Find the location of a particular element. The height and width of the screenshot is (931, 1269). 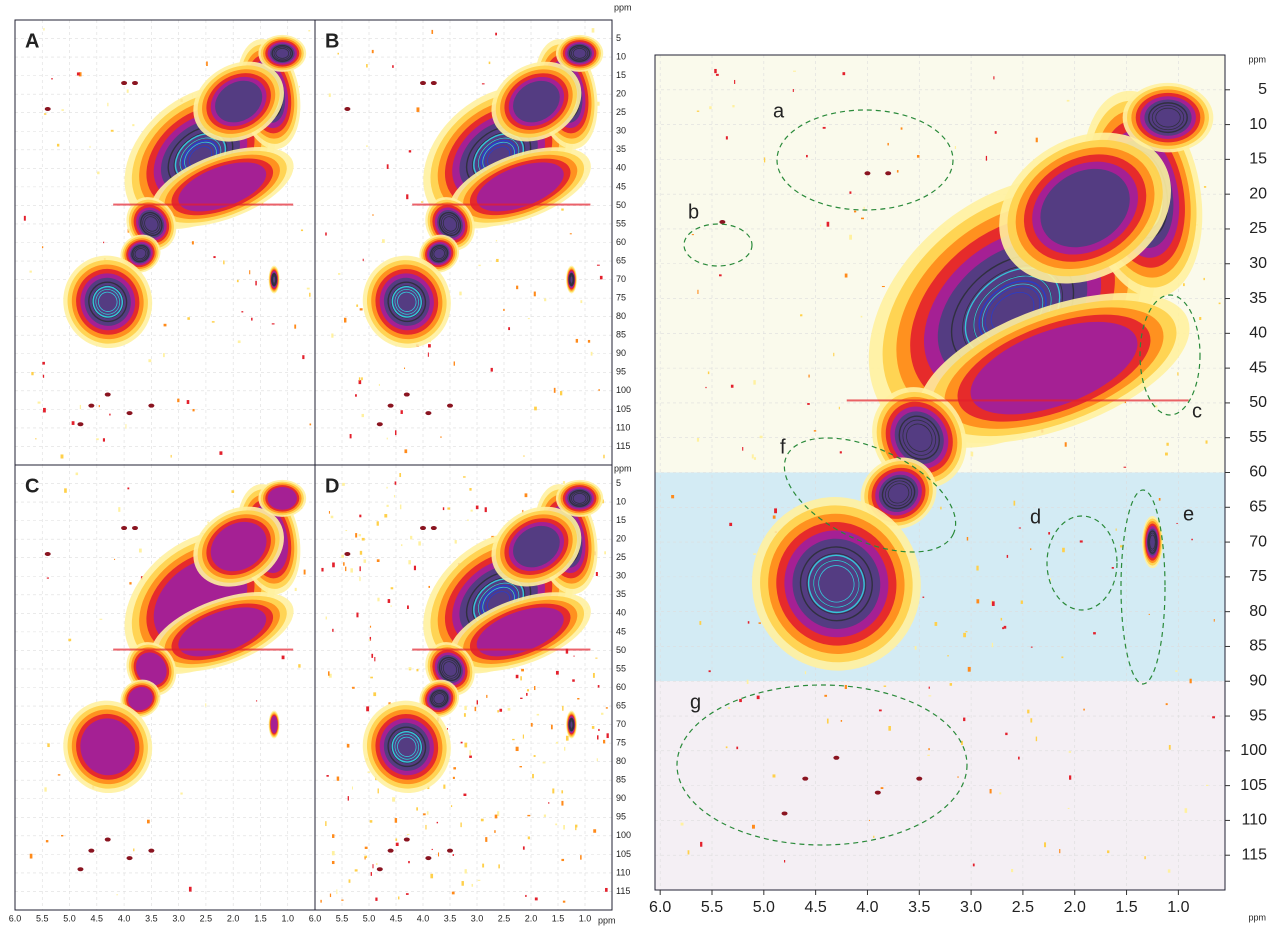

y-tick-label: 35 is located at coordinates (621, 149).